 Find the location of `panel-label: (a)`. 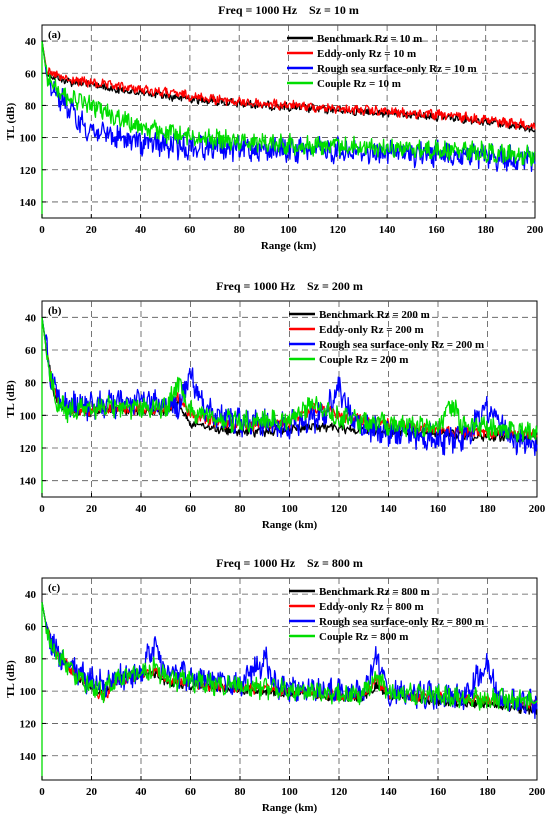

panel-label: (a) is located at coordinates (54, 35).